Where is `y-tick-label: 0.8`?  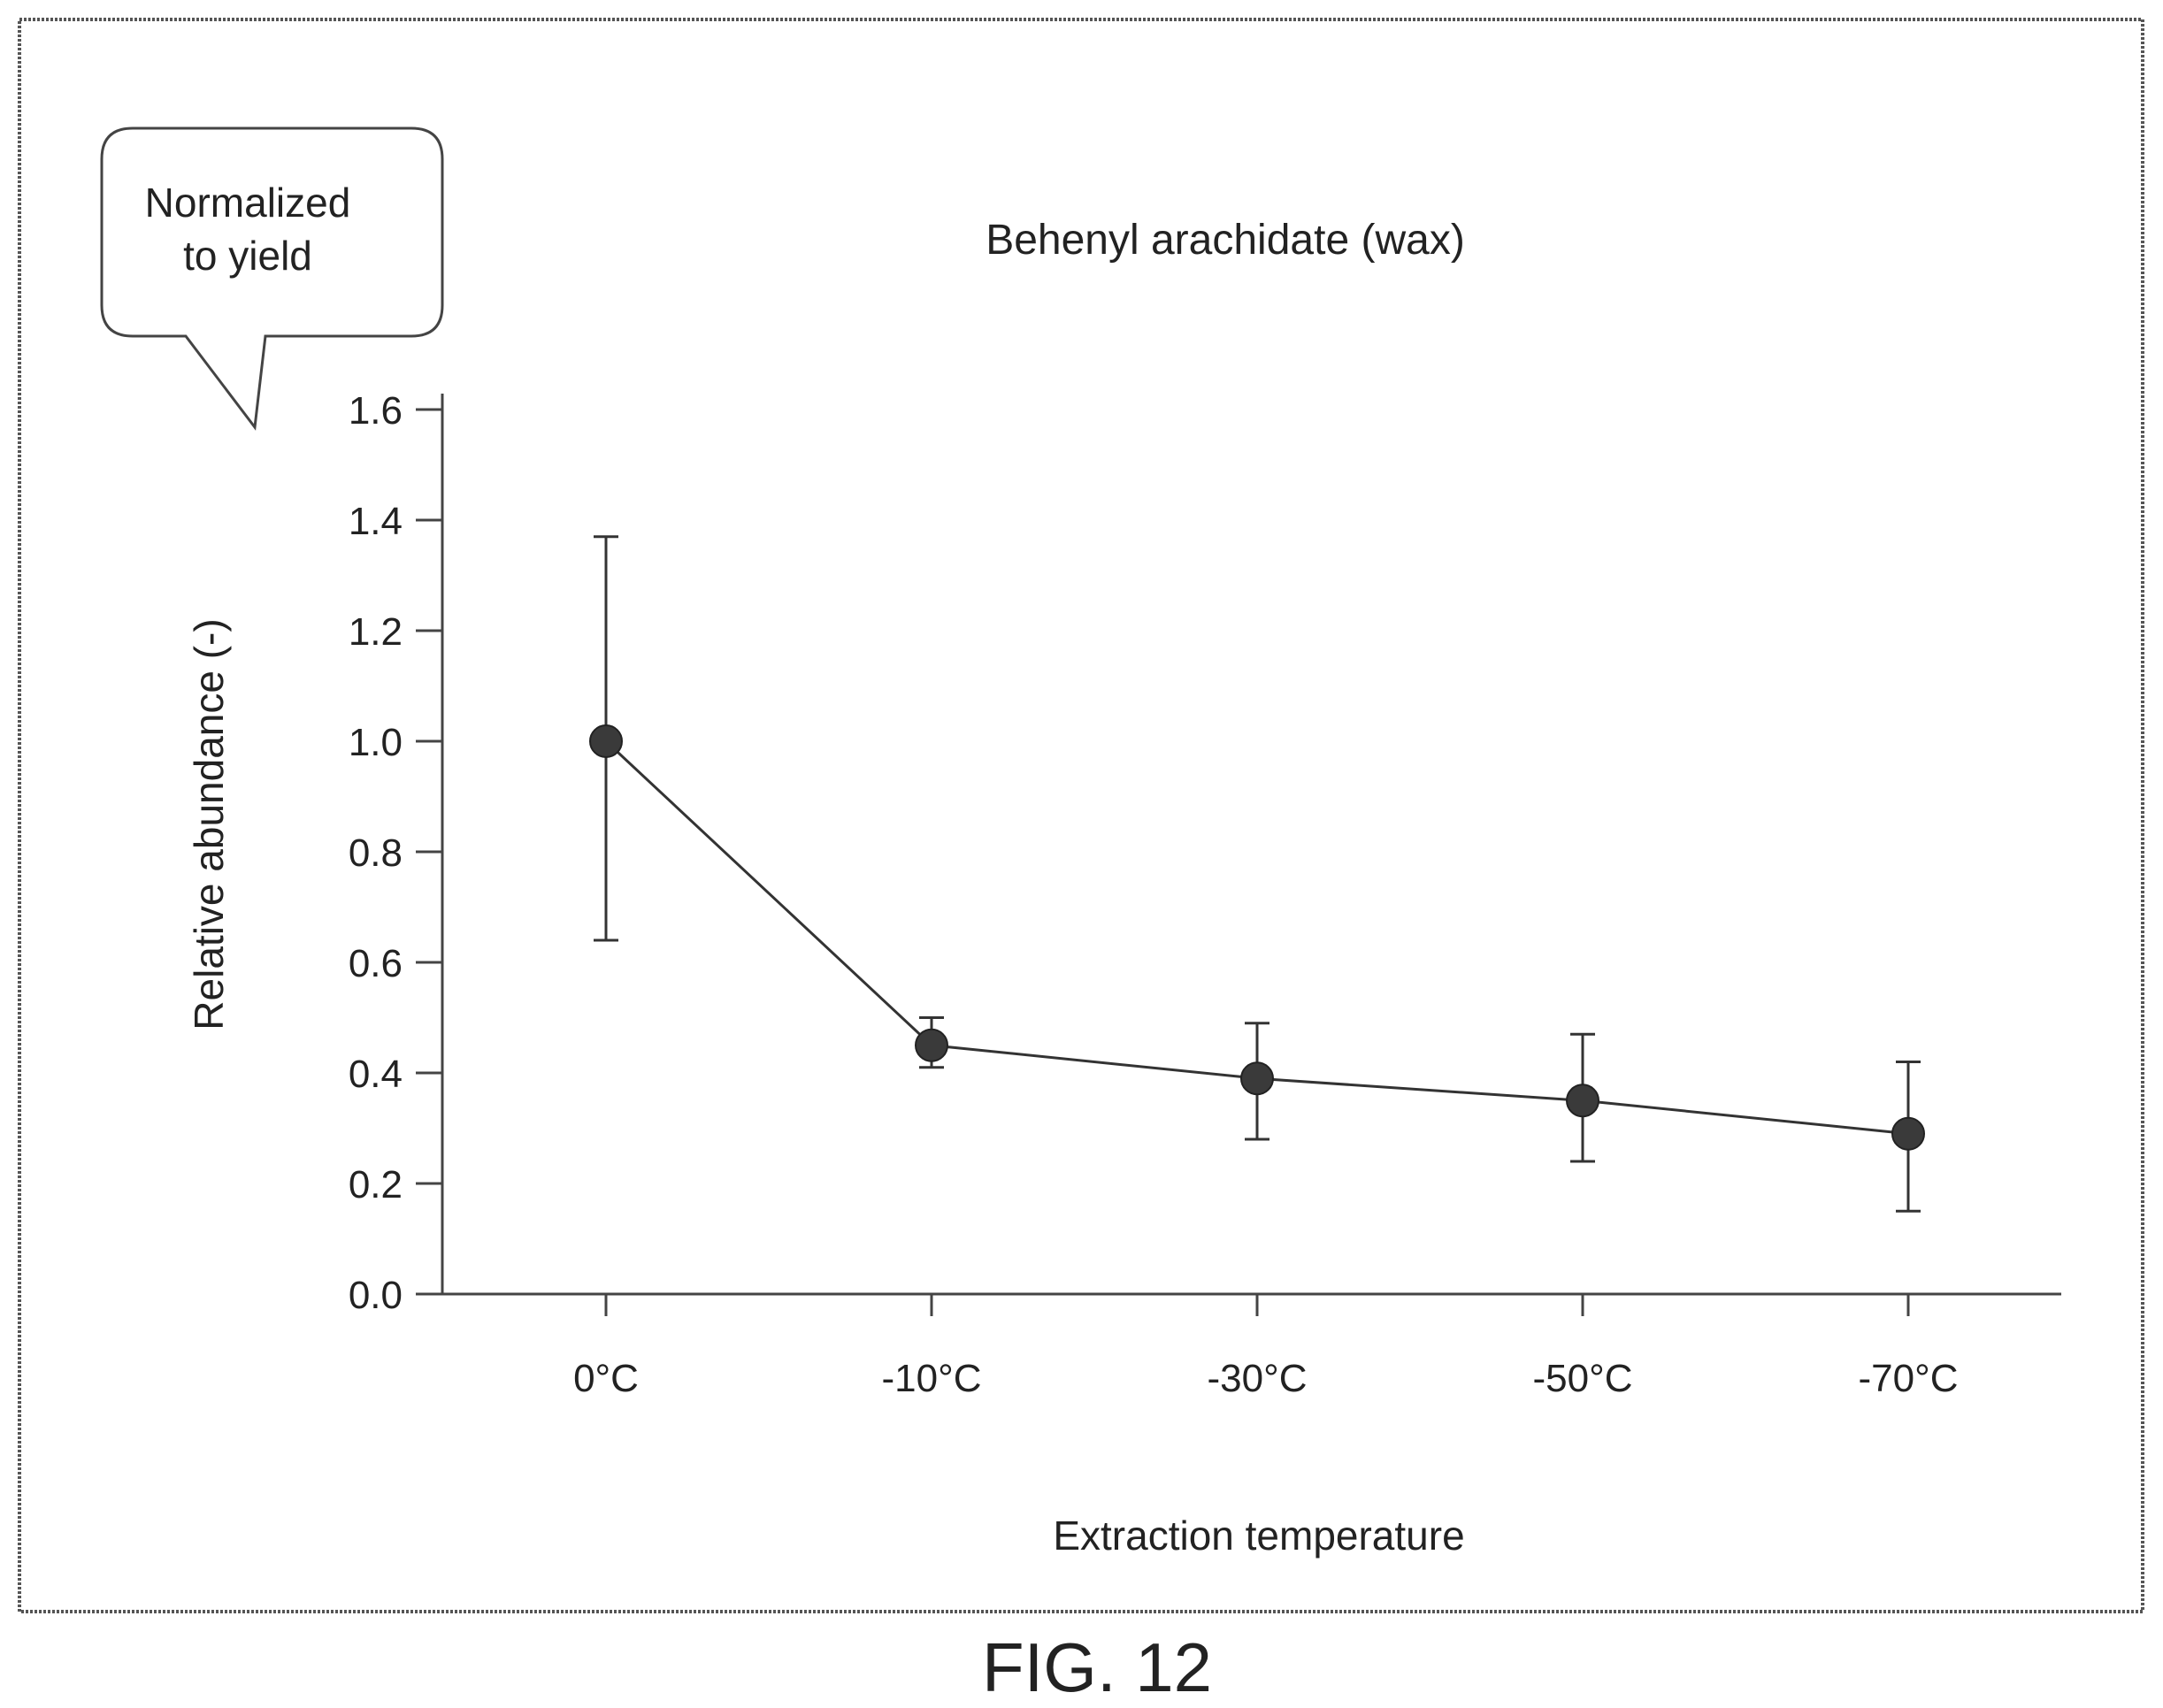 y-tick-label: 0.8 is located at coordinates (376, 853).